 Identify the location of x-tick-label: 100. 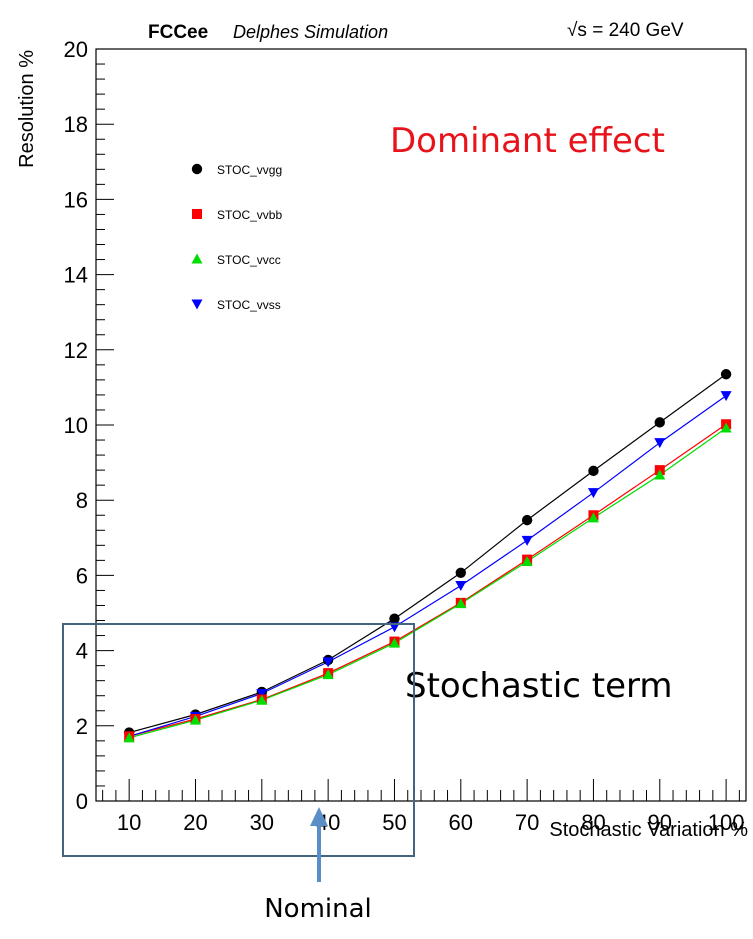
(726, 822).